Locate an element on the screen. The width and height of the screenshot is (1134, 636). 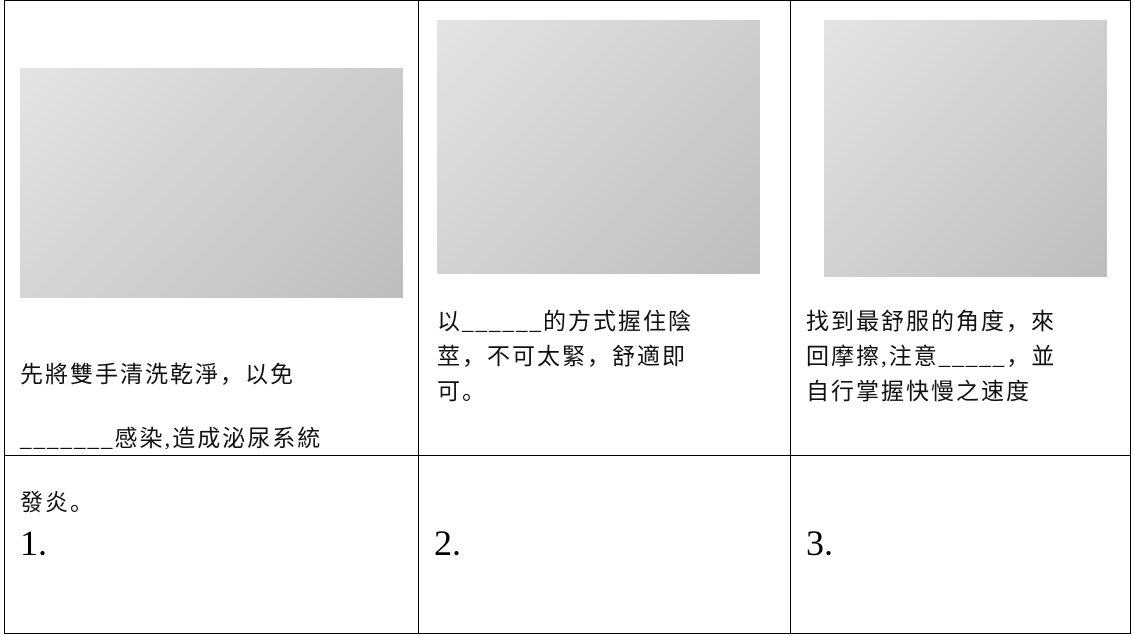
cell-text: 自行掌握快慢之速度 is located at coordinates (918, 391).